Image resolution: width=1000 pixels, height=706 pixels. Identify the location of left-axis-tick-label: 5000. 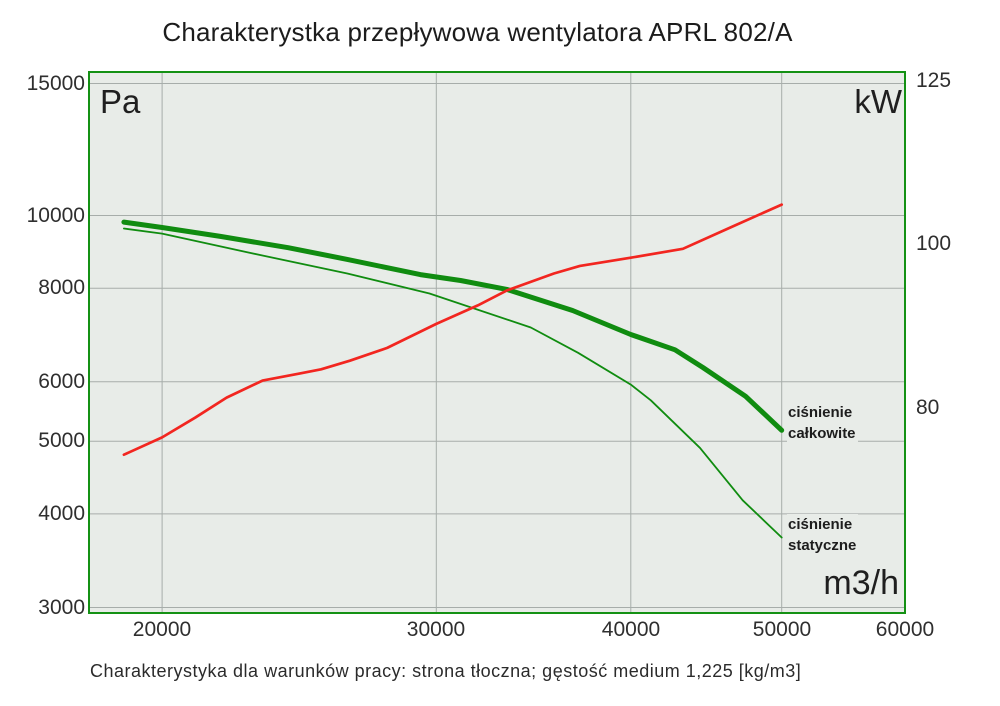
(61, 440).